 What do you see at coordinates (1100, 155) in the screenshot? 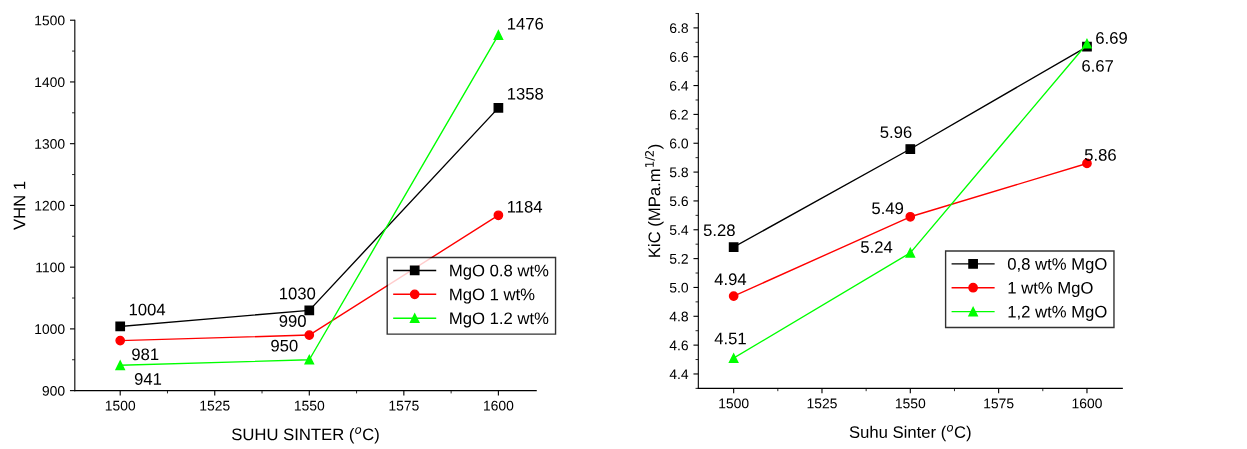
I see `data-label: 5.86` at bounding box center [1100, 155].